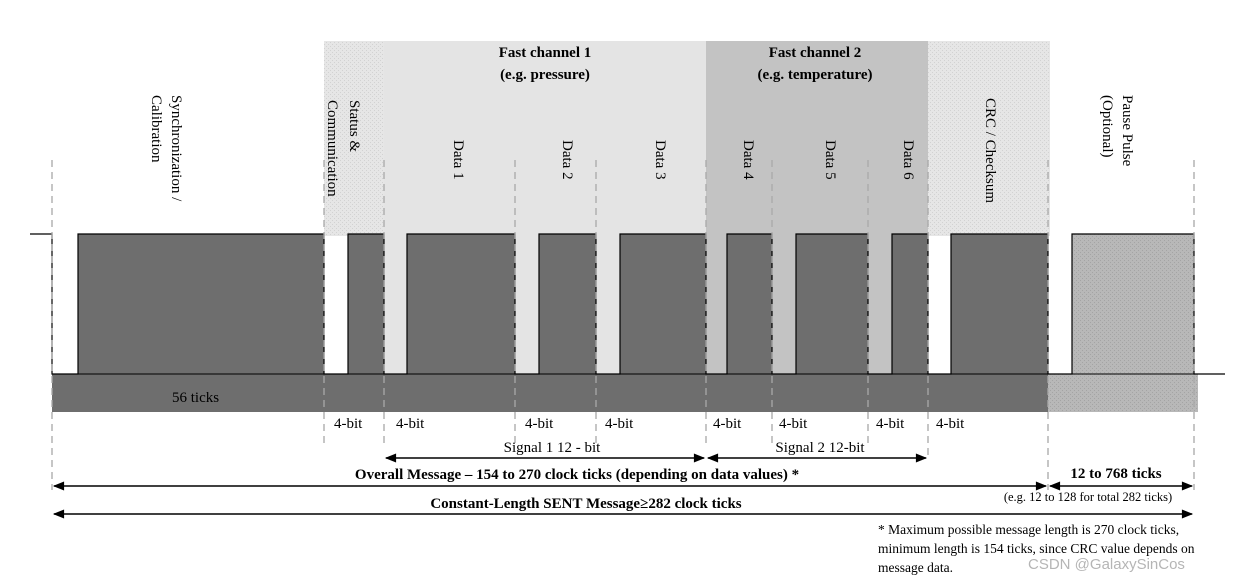 This screenshot has width=1252, height=588. Describe the element at coordinates (156, 129) in the screenshot. I see `sync-label-line2: Calibration` at that location.